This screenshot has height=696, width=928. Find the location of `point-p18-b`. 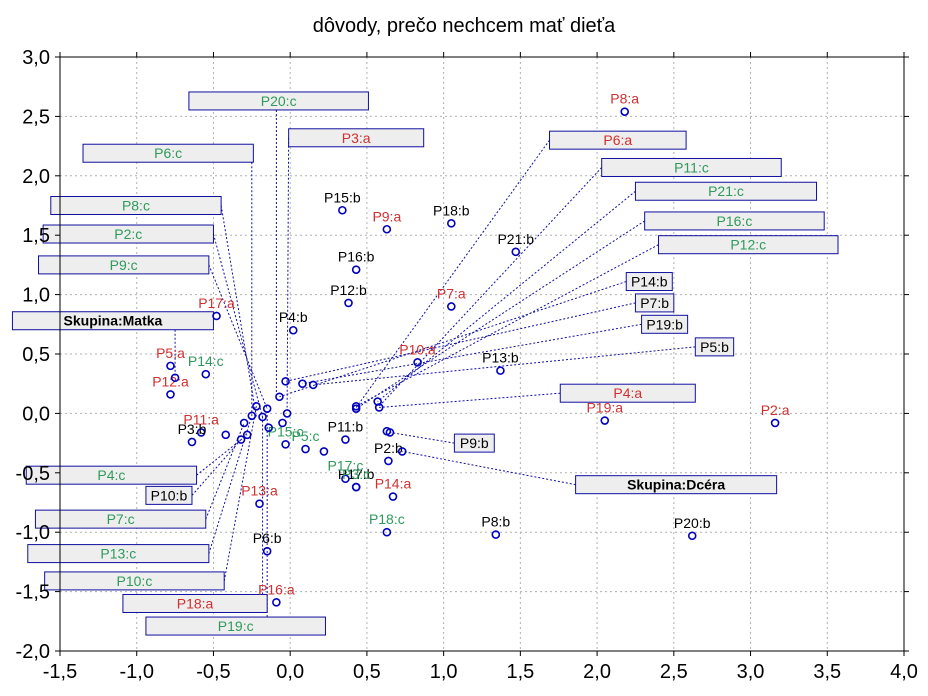

point-p18-b is located at coordinates (451, 223).